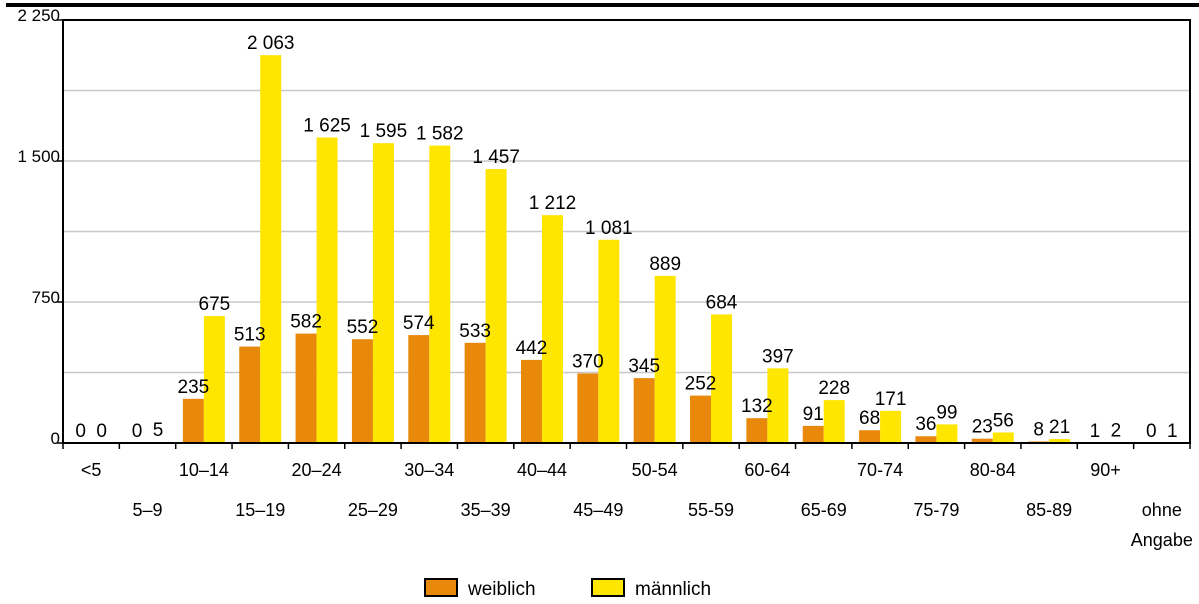  What do you see at coordinates (673, 589) in the screenshot?
I see `legend-label-männlich: männlich` at bounding box center [673, 589].